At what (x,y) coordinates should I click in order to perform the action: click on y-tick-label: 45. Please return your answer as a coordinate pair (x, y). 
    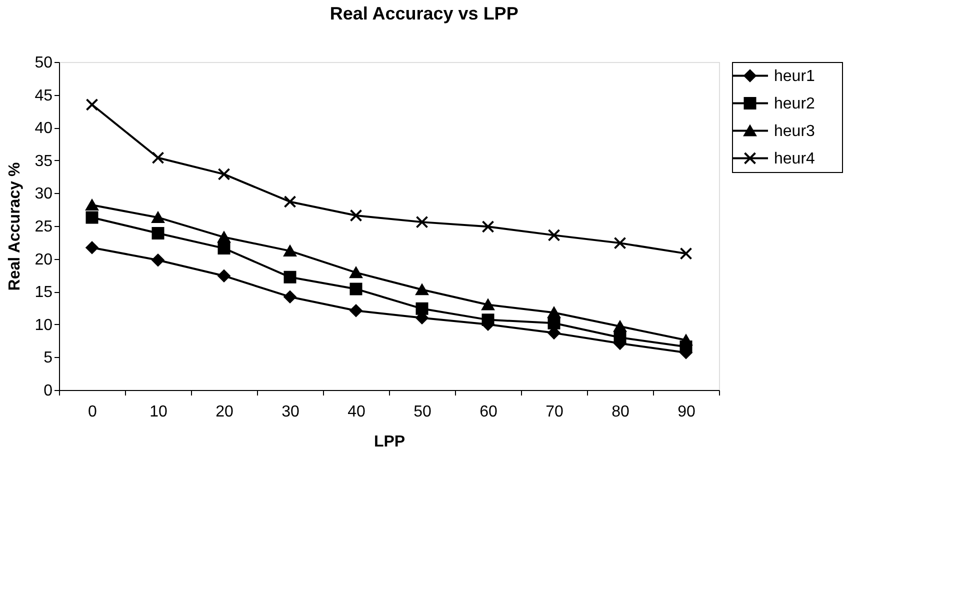
    Looking at the image, I should click on (43, 95).